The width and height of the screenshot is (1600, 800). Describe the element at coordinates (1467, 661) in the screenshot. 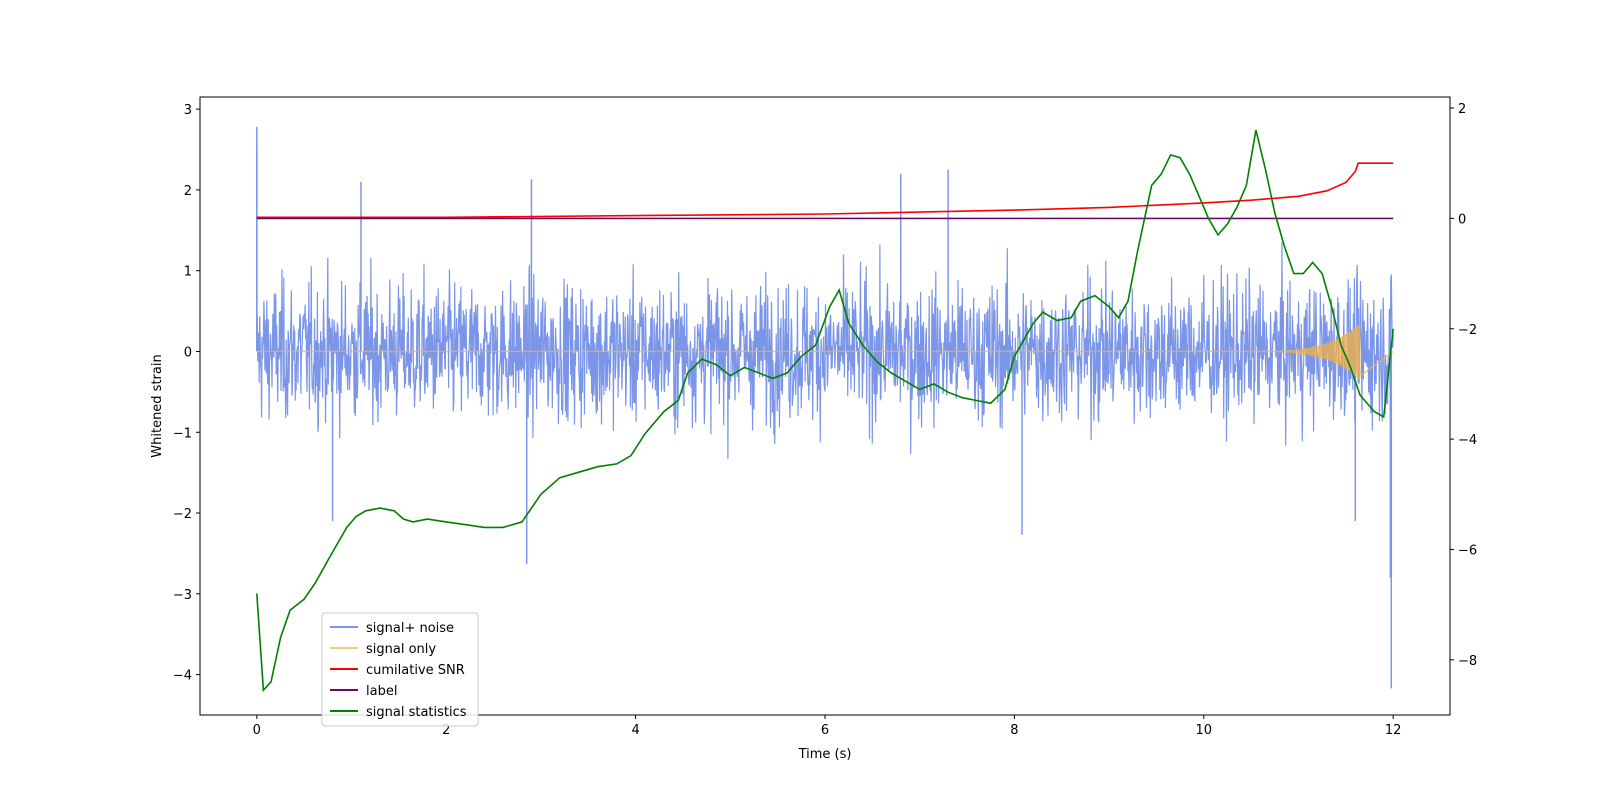

I see `y-right-tick-label: −8` at that location.